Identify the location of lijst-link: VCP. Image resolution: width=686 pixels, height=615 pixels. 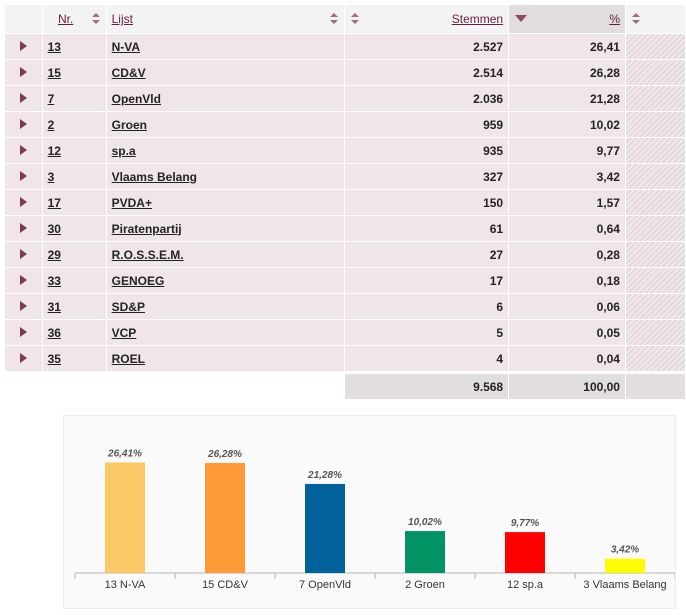
(124, 332).